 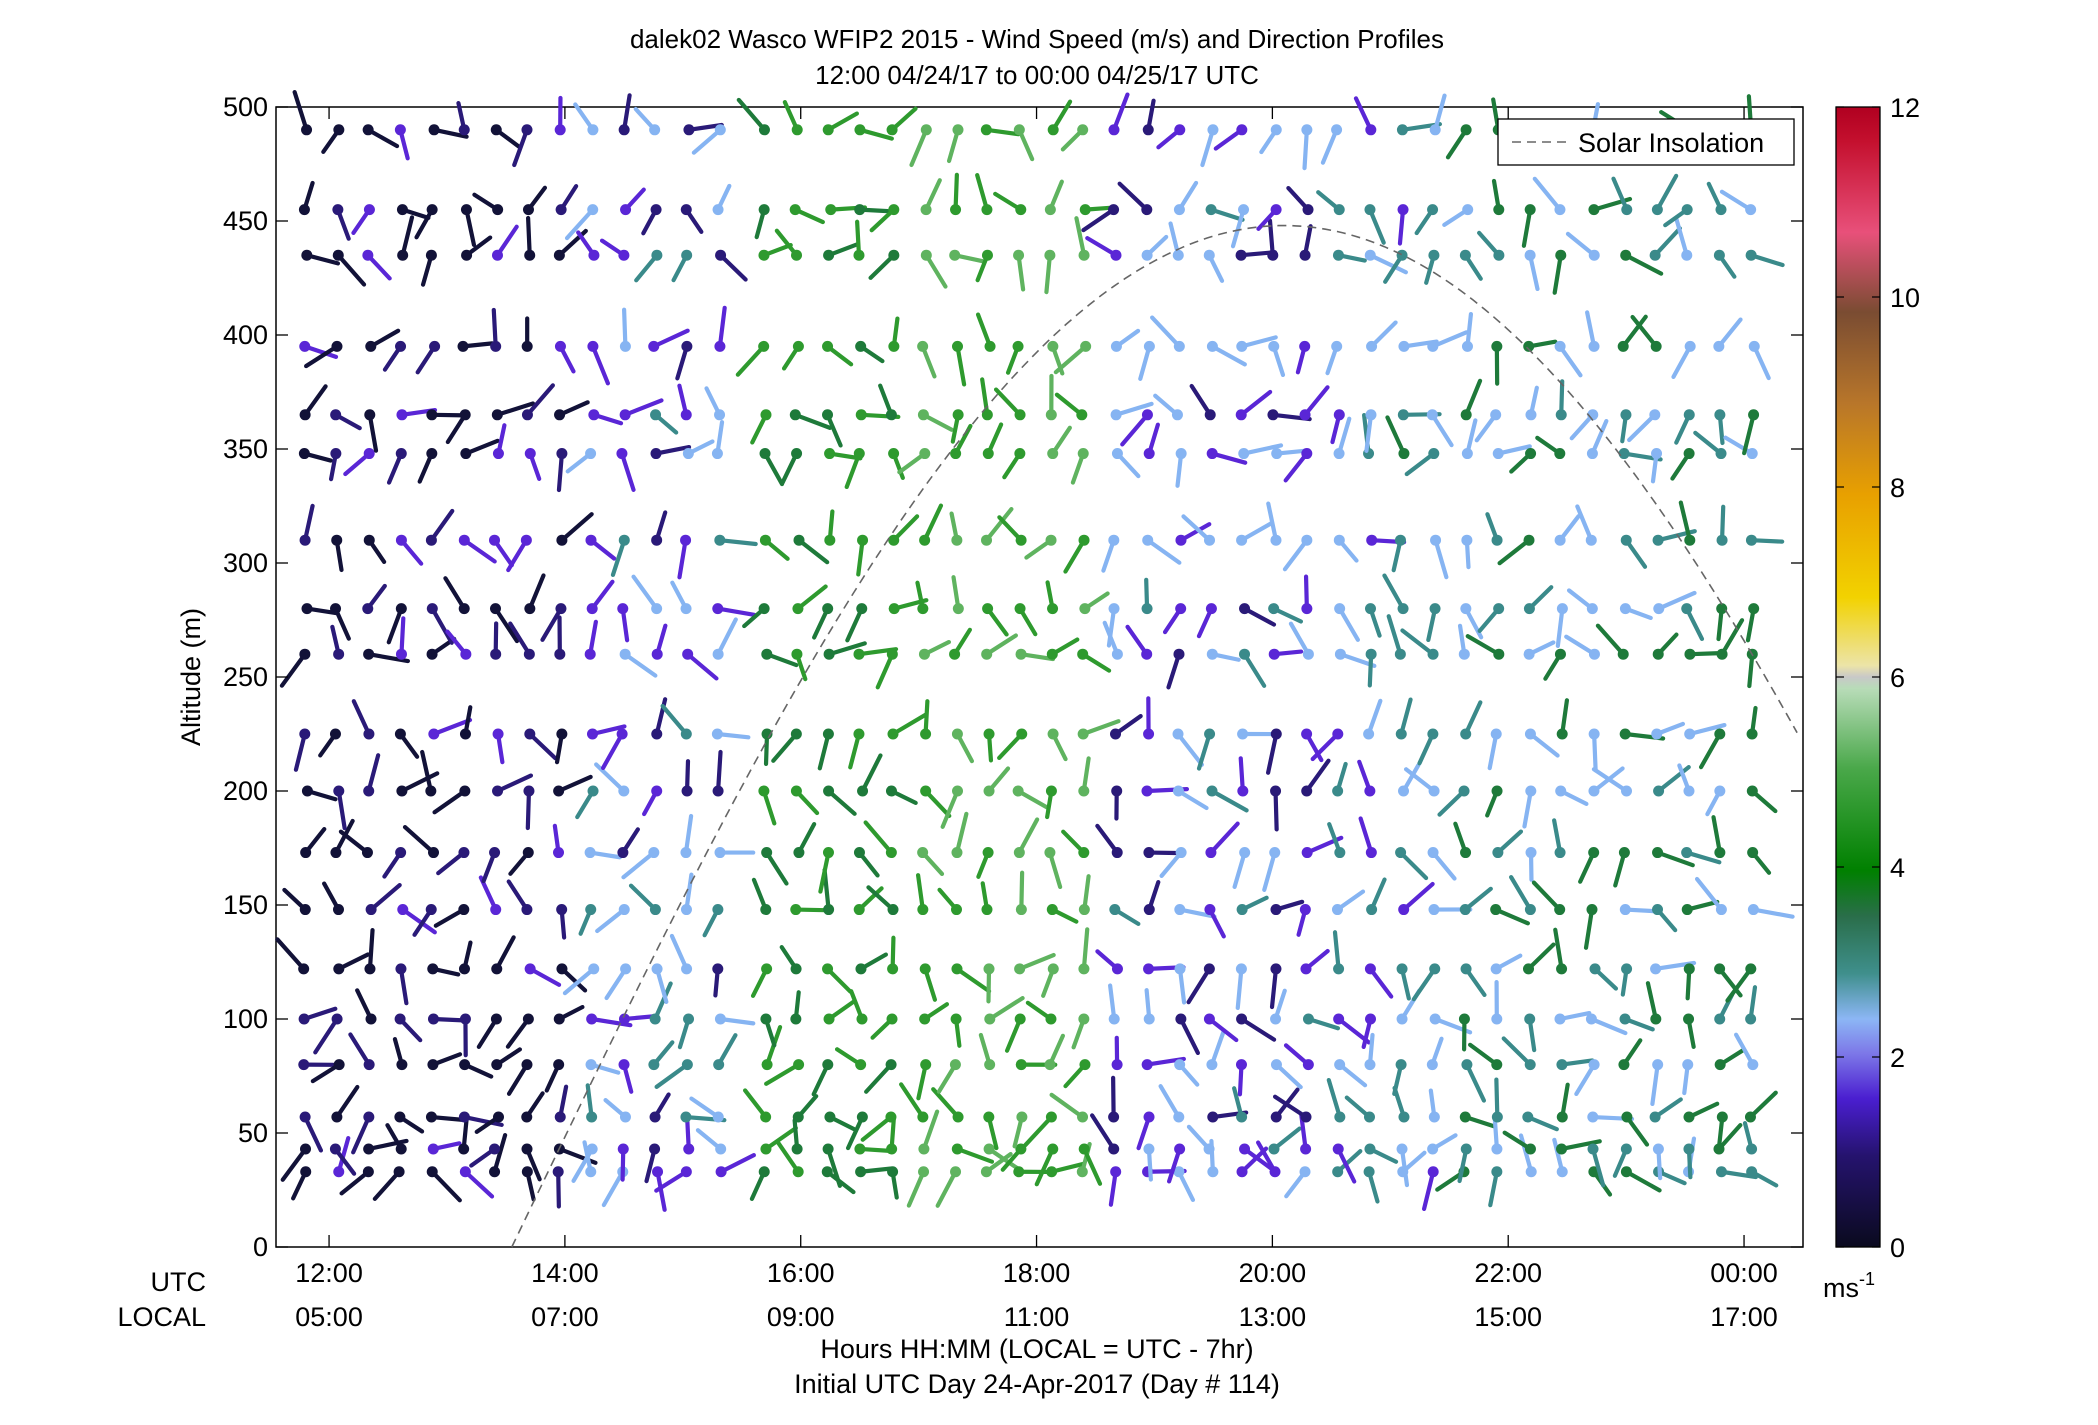 I want to click on colorbar-tick-label: 12, so click(x=1905, y=108).